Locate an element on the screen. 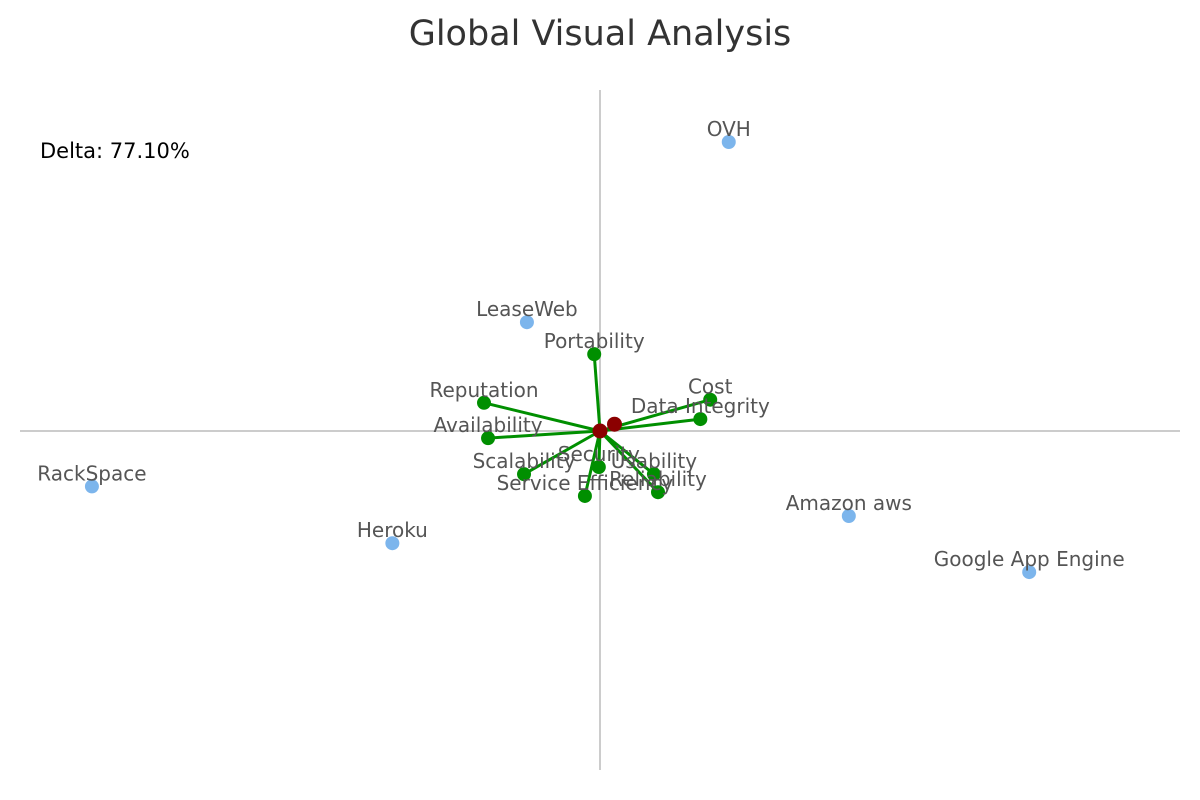 The width and height of the screenshot is (1200, 800). provider-label-ovh: OVH is located at coordinates (729, 129).